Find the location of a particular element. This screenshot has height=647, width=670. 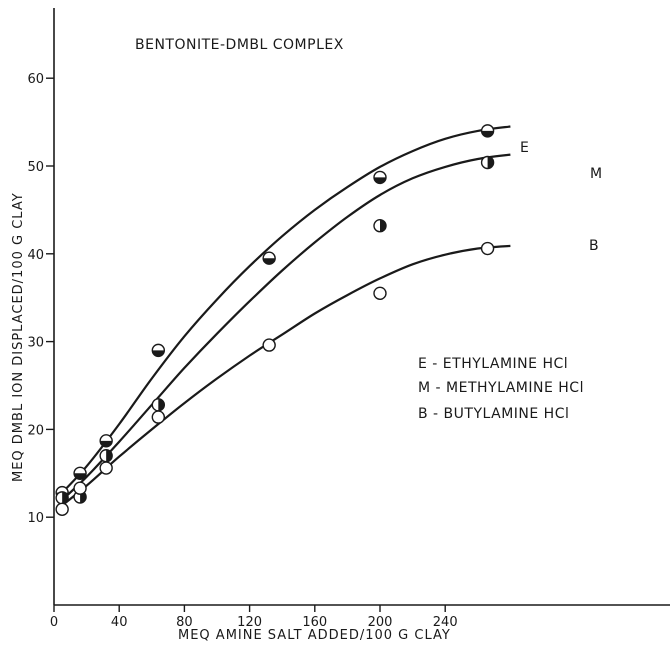

legend-entry-b: B - BUTYLAMINE HCl is located at coordinates (493, 414).